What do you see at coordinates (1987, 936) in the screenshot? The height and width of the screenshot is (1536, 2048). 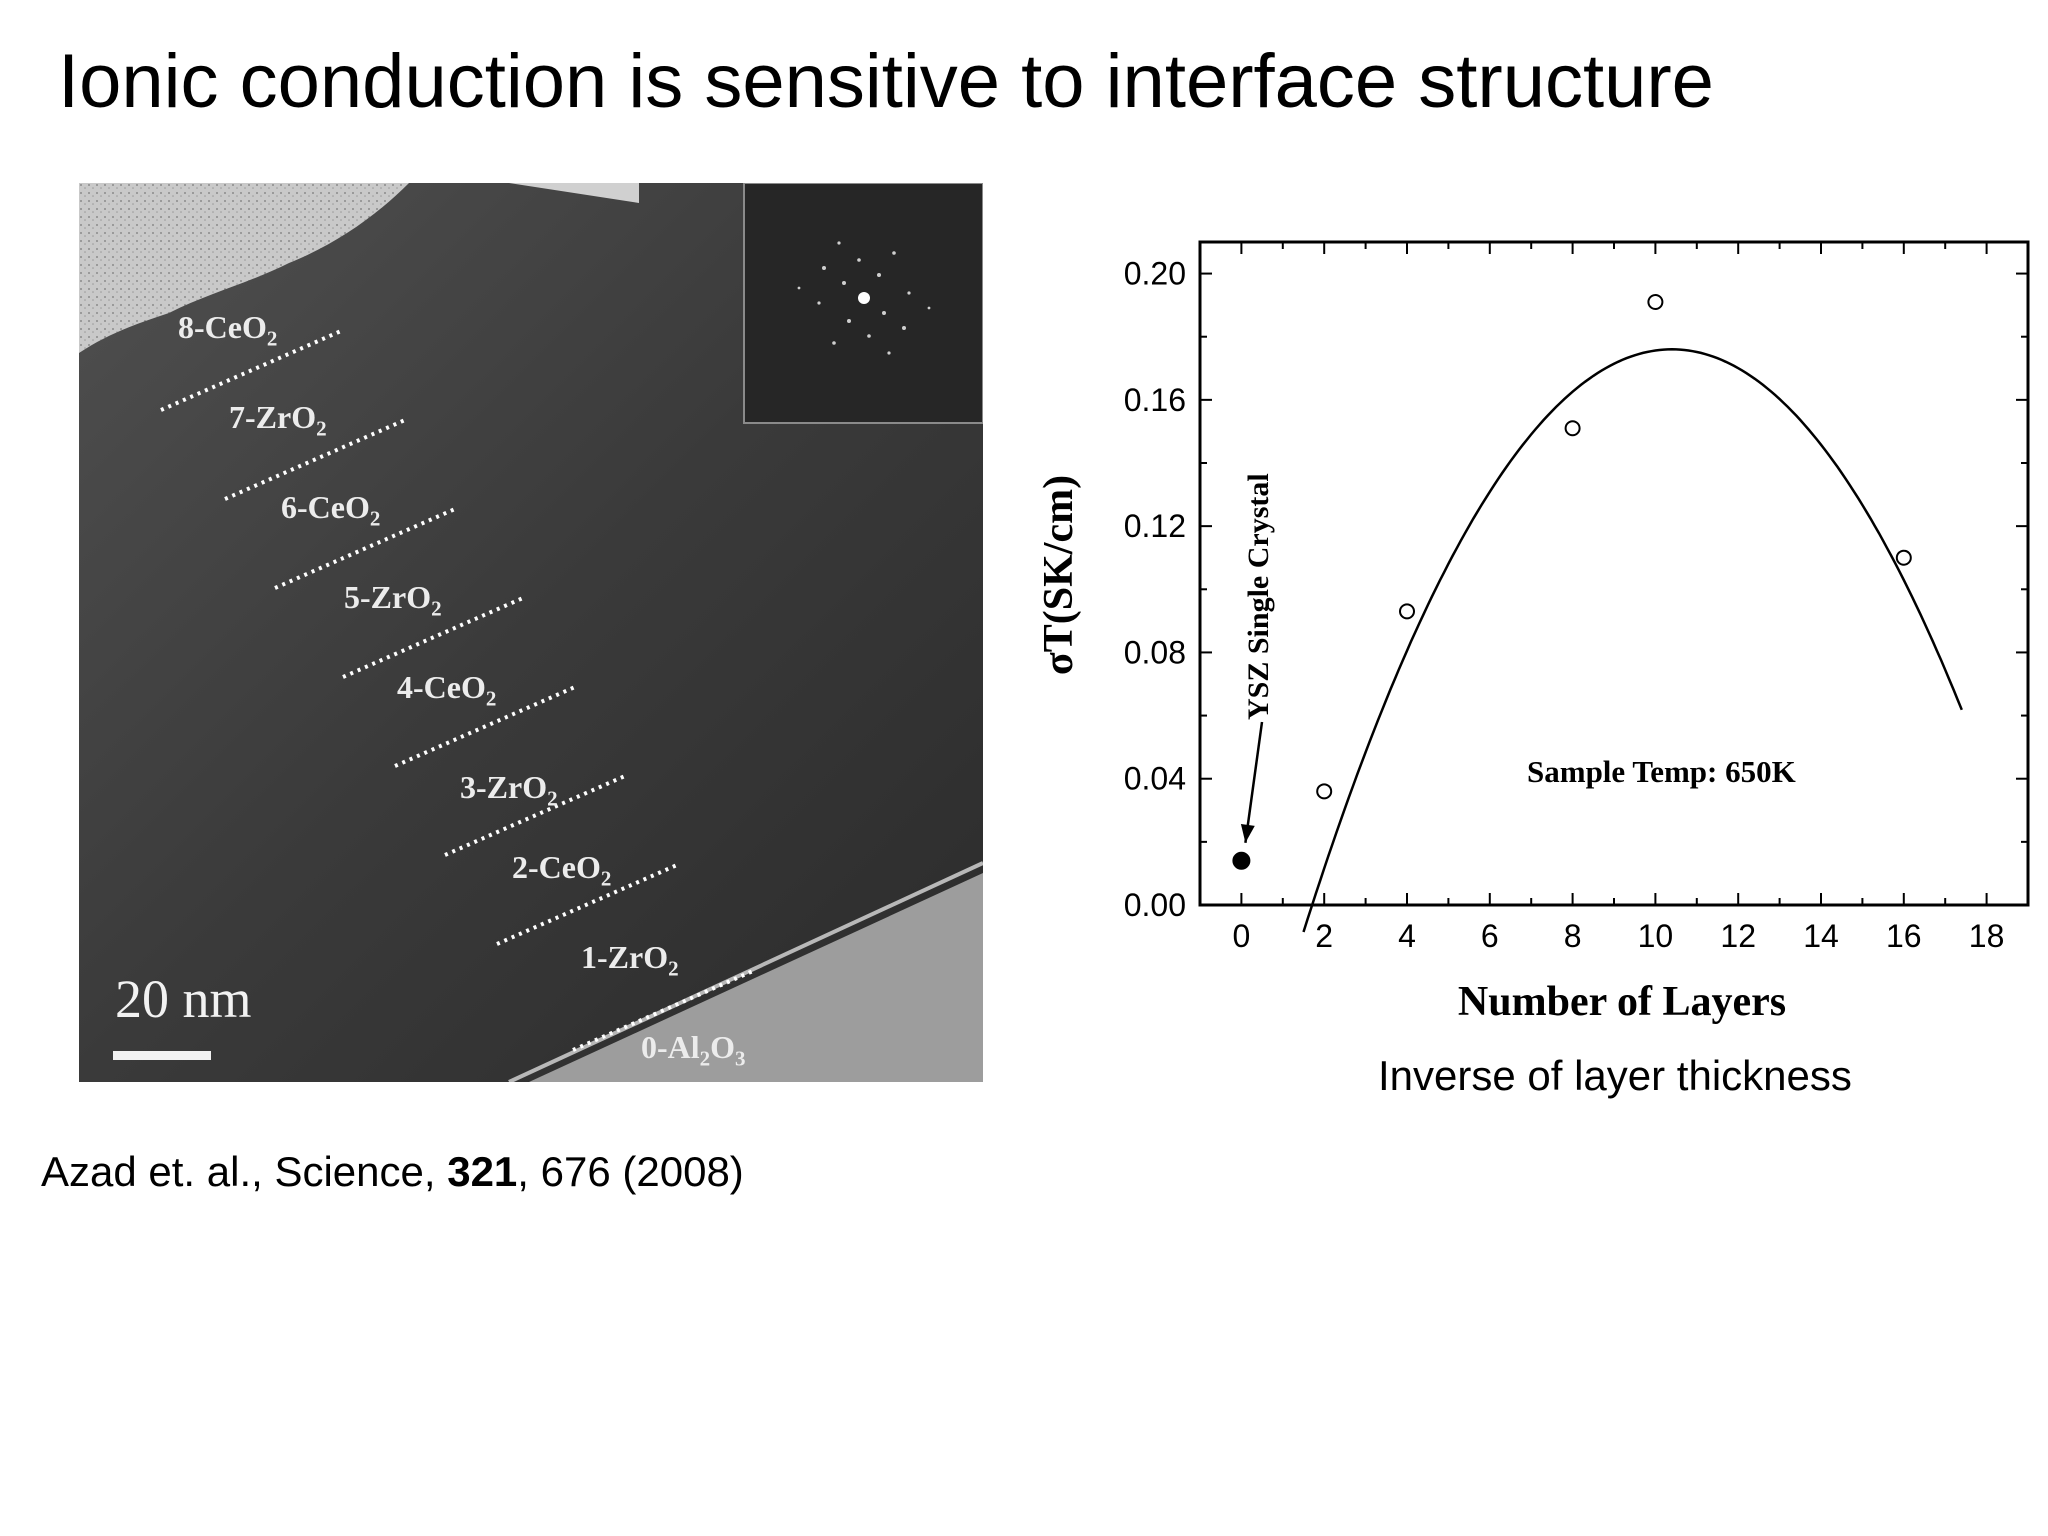 I see `x-tick-label: 18` at bounding box center [1987, 936].